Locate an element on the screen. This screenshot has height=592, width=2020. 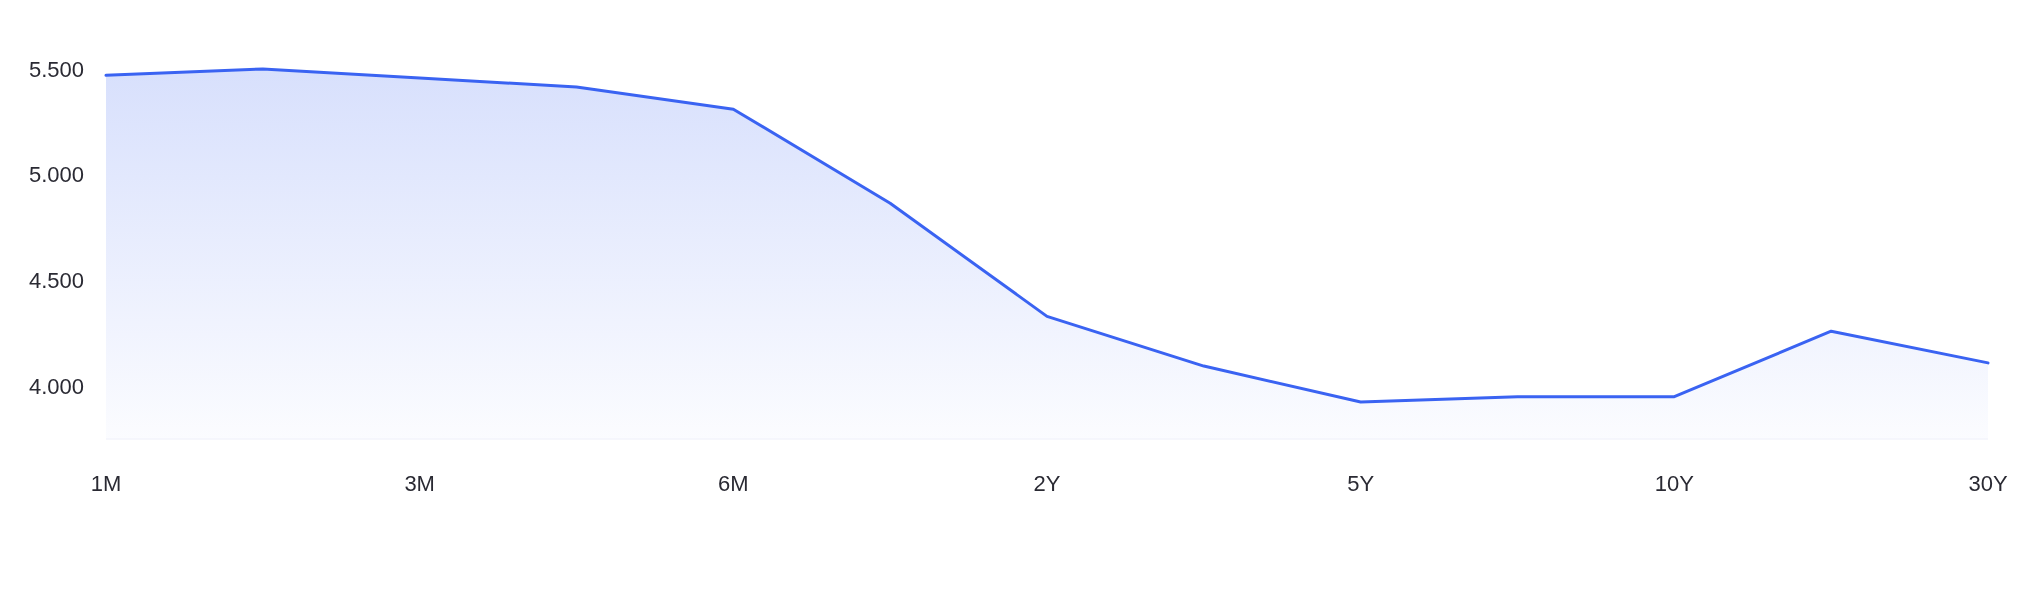
y-tick-label: 5.500 is located at coordinates (56, 69).